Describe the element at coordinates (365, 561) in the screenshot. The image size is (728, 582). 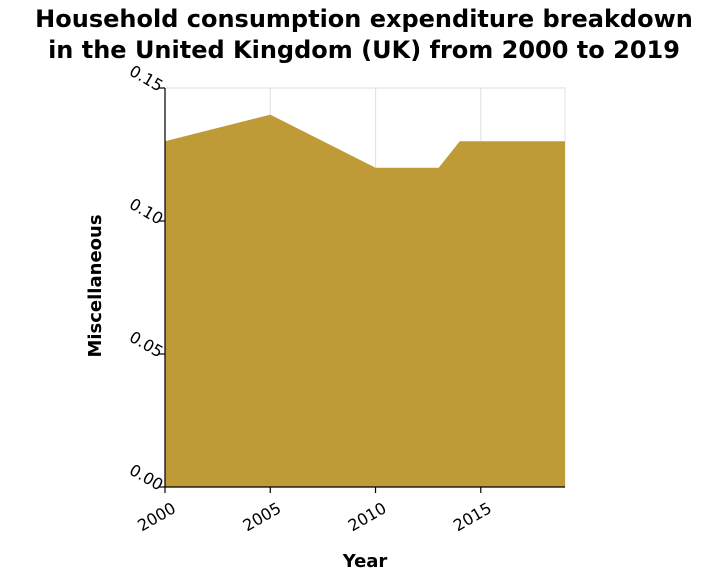
I see `x-axis-title: Year` at that location.